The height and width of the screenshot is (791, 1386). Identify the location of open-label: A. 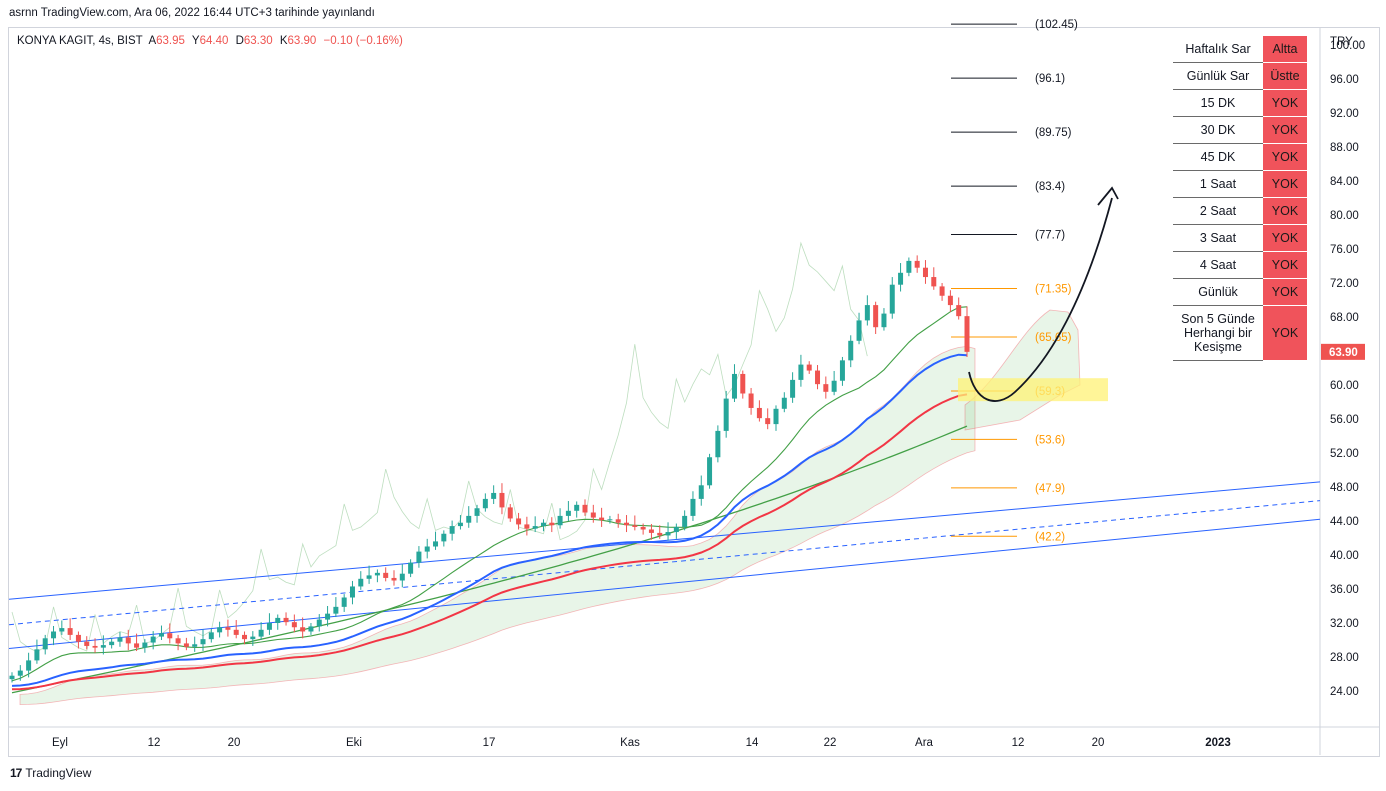
(152, 41).